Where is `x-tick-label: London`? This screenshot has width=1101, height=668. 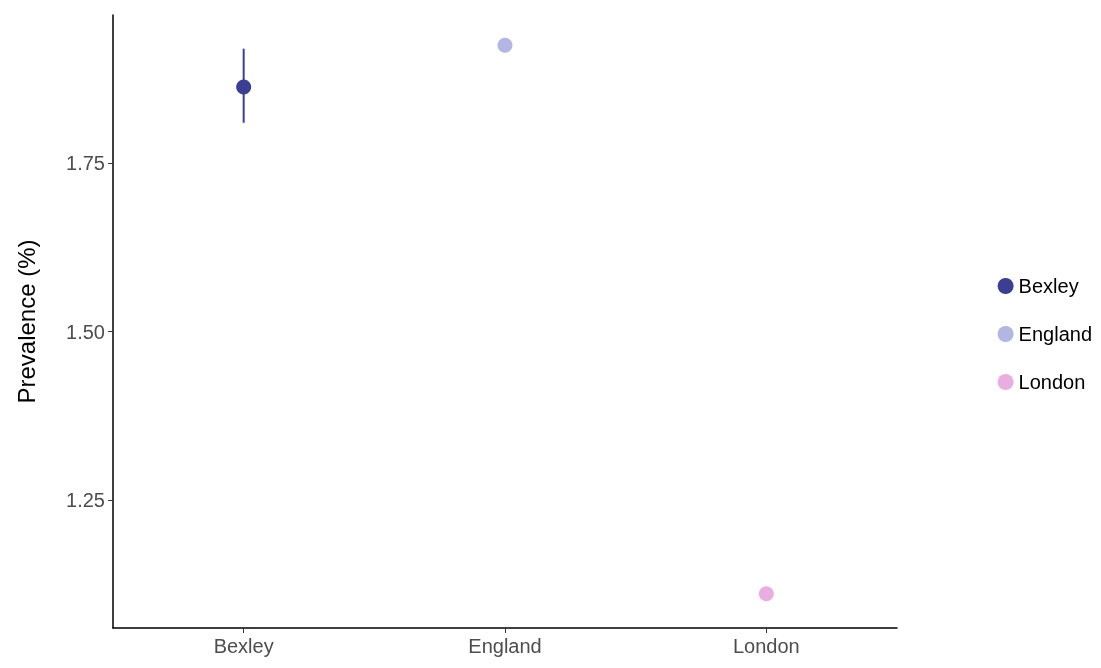
x-tick-label: London is located at coordinates (766, 646).